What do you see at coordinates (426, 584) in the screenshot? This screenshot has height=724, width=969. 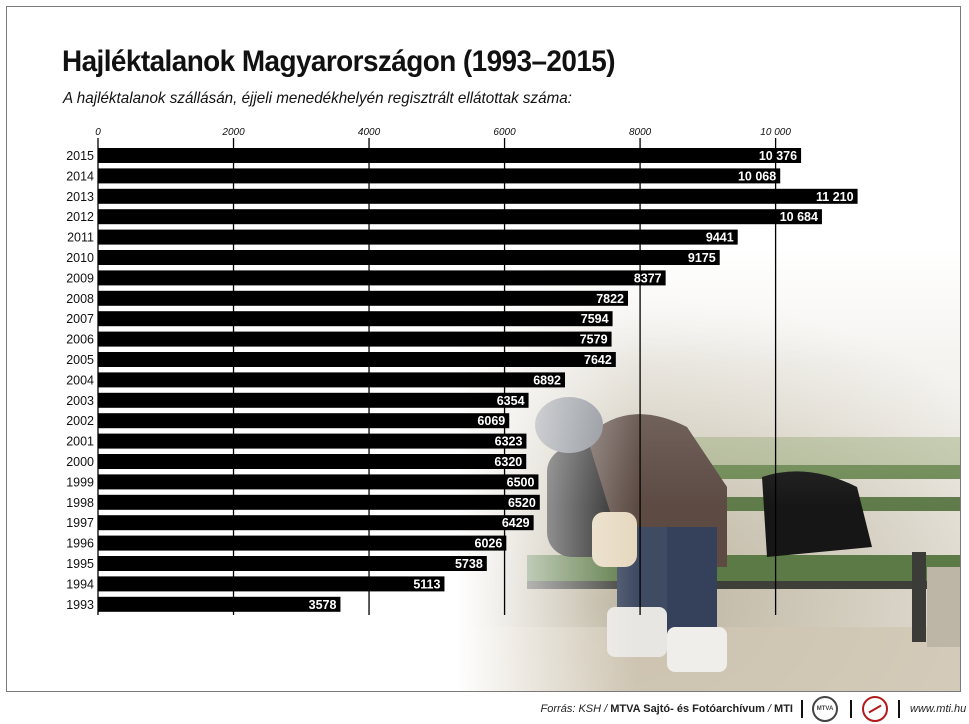 I see `data-label: 5113` at bounding box center [426, 584].